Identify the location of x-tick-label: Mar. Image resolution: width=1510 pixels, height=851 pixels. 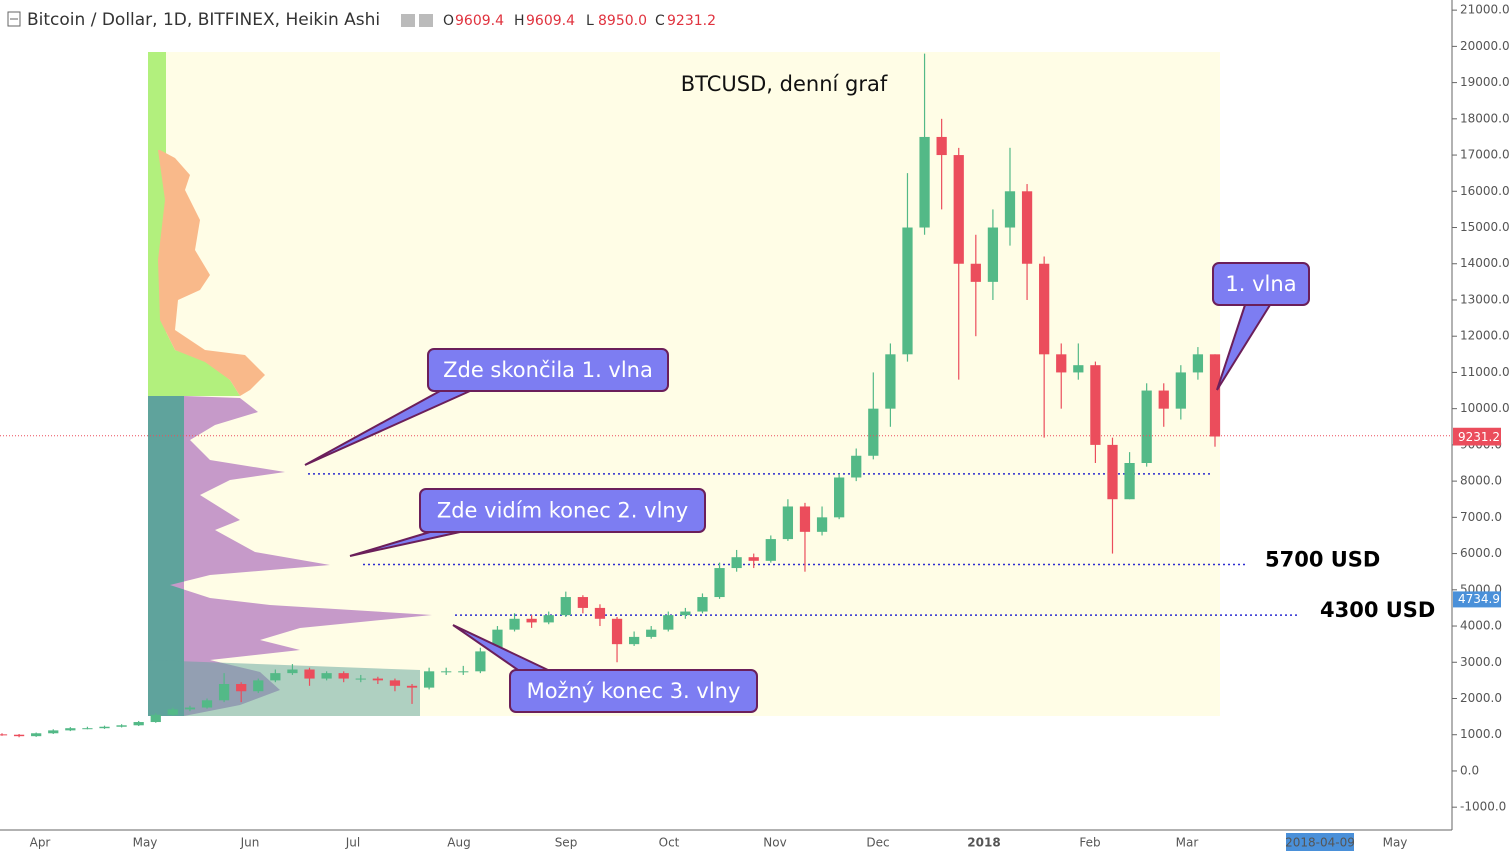
(1187, 843).